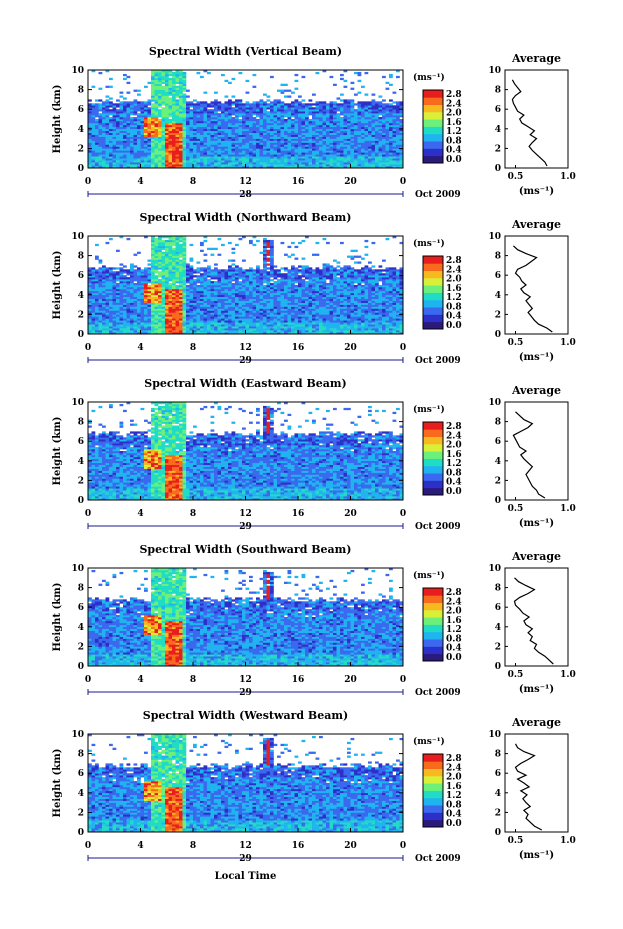  I want to click on colorbar-unit-label: (ms⁻¹), so click(429, 77).